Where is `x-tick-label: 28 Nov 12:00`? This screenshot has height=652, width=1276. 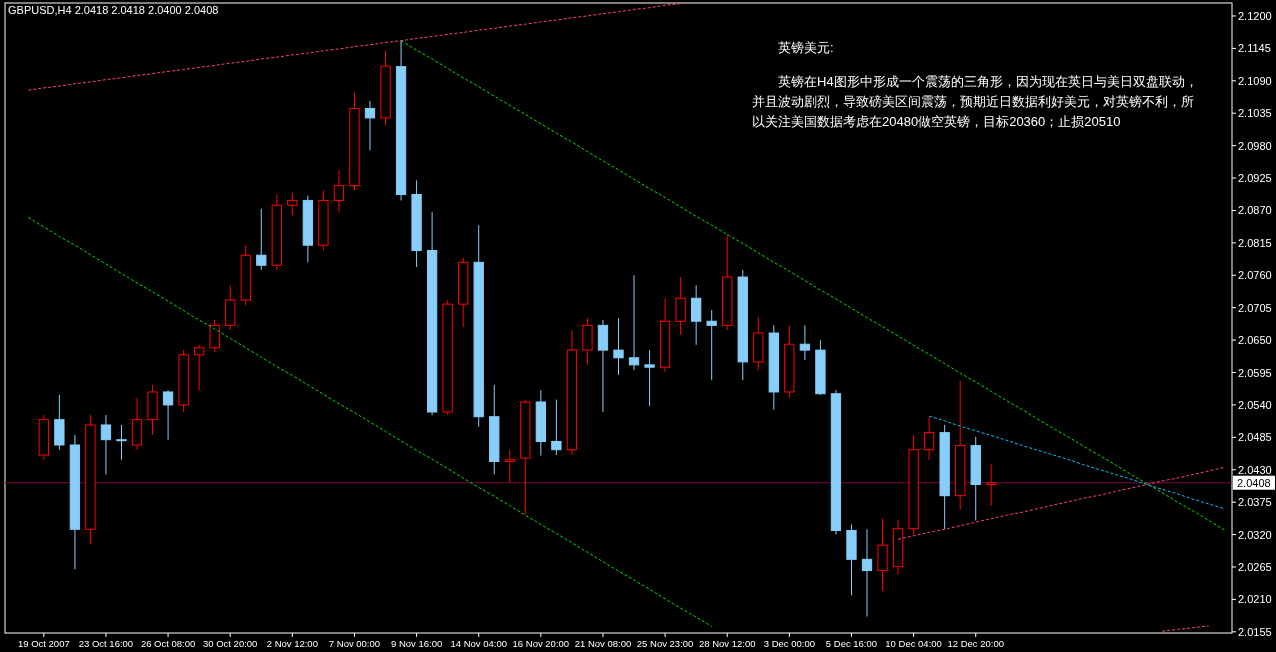
x-tick-label: 28 Nov 12:00 is located at coordinates (727, 643).